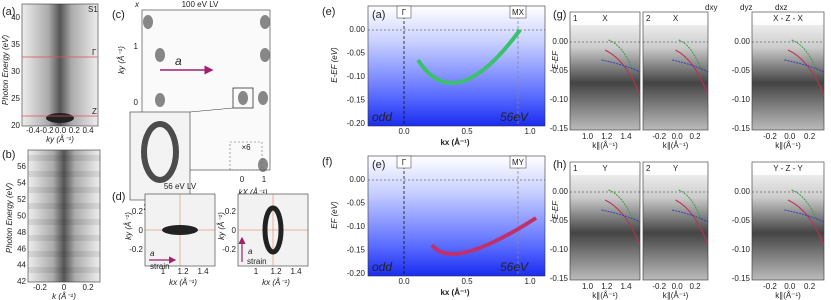 The width and height of the screenshot is (831, 300). What do you see at coordinates (711, 7) in the screenshot?
I see `legend-entry: dxy` at bounding box center [711, 7].